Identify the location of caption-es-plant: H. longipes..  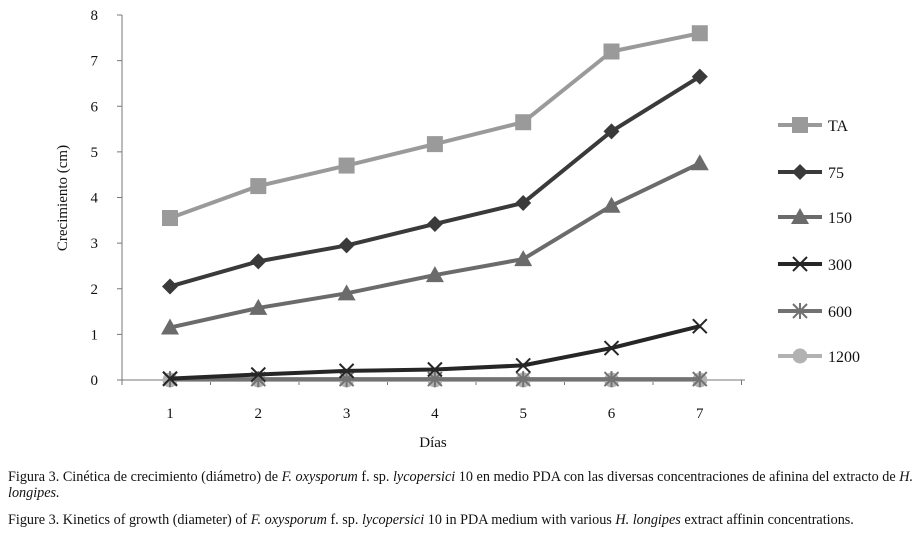
(460, 485).